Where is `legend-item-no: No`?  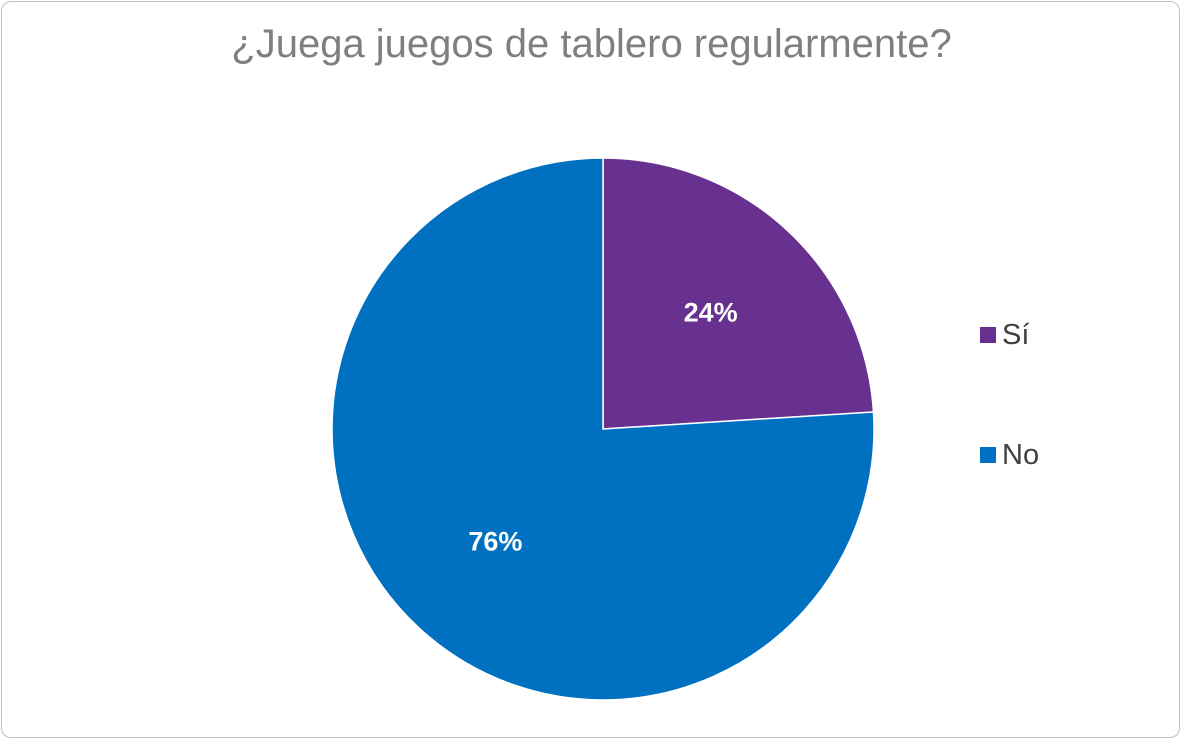
legend-item-no: No is located at coordinates (1009, 455).